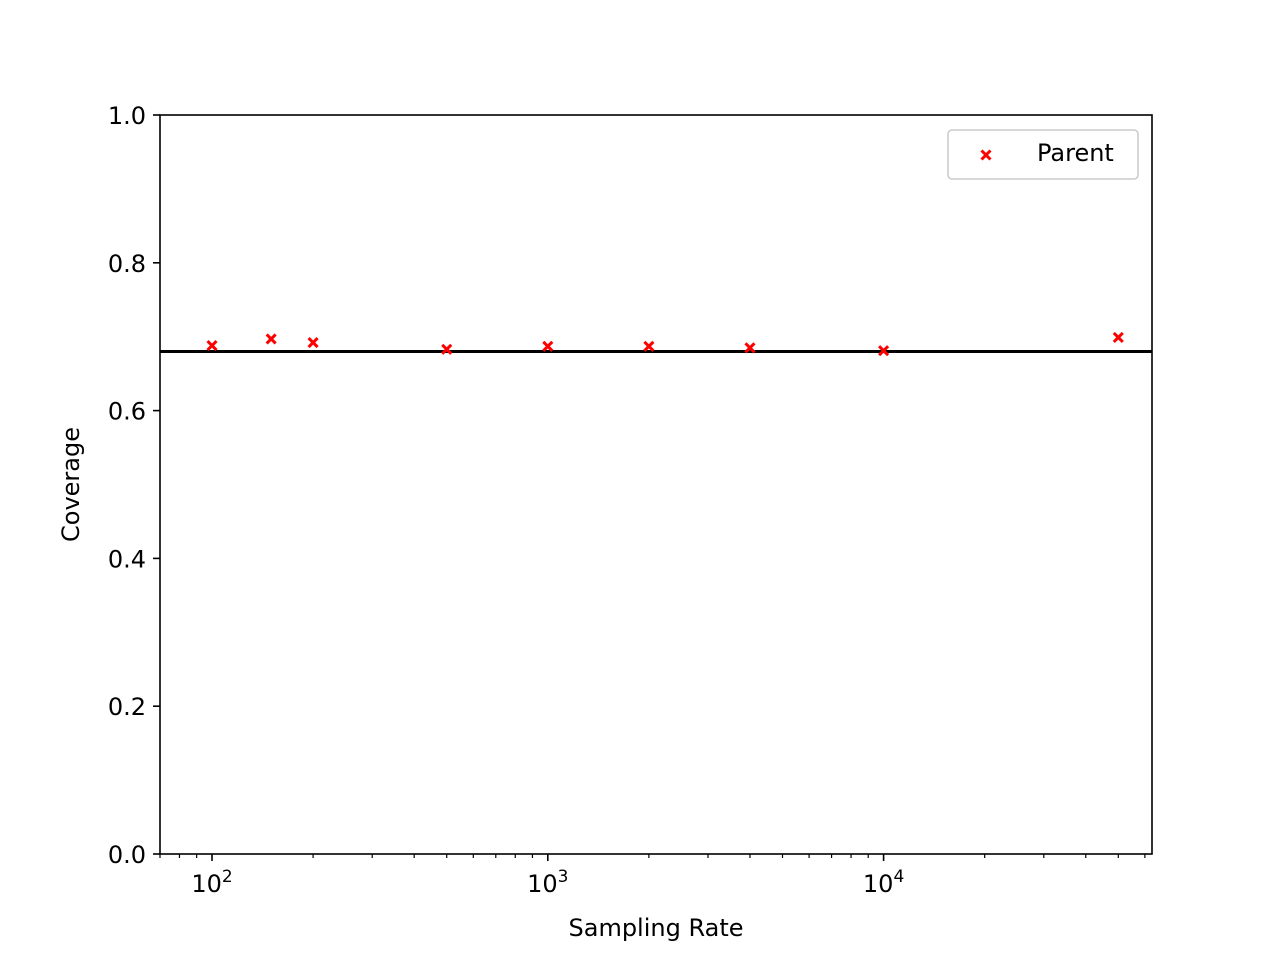 This screenshot has height=960, width=1280. What do you see at coordinates (665, 344) in the screenshot?
I see `data-points` at bounding box center [665, 344].